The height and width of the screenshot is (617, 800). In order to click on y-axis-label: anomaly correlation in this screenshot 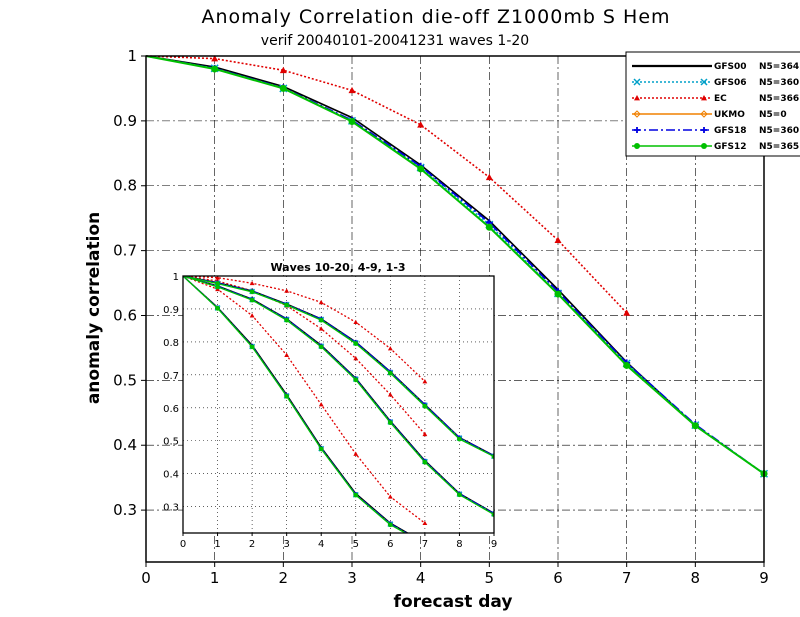, I will do `click(94, 308)`.